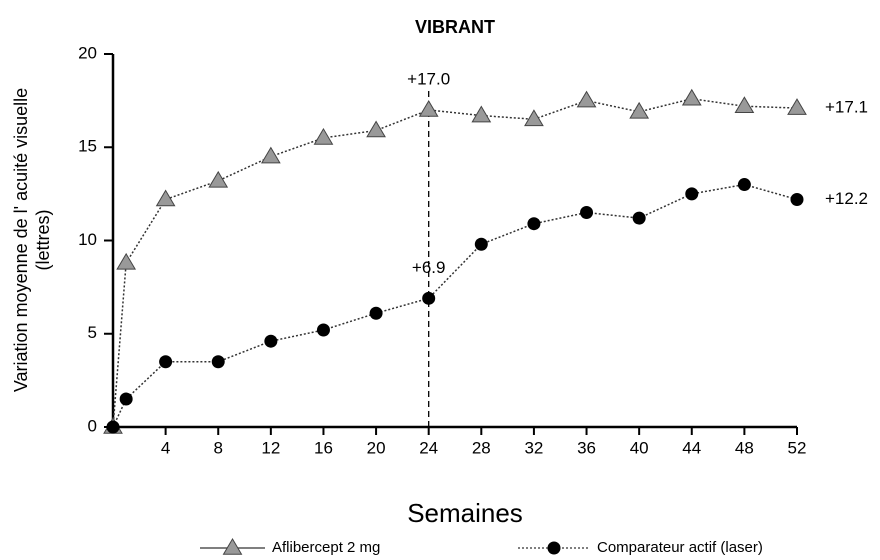 The height and width of the screenshot is (560, 880). I want to click on y-axis-title-line: (lettres), so click(43, 239).